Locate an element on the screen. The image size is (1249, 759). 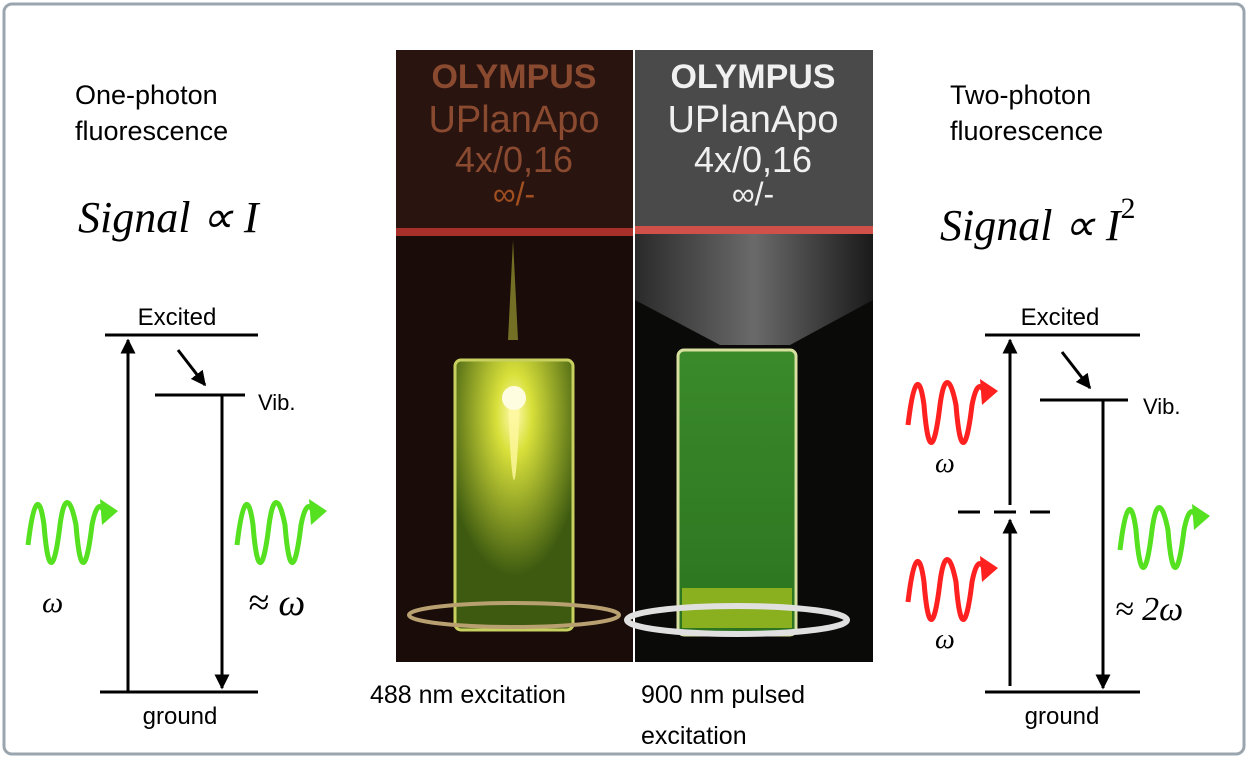
caption: excitation is located at coordinates (694, 736).